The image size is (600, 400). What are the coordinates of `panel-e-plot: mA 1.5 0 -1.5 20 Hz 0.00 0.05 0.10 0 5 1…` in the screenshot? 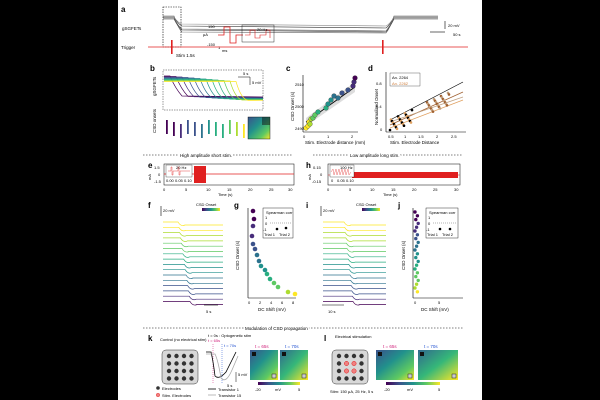 It's located at (221, 180).